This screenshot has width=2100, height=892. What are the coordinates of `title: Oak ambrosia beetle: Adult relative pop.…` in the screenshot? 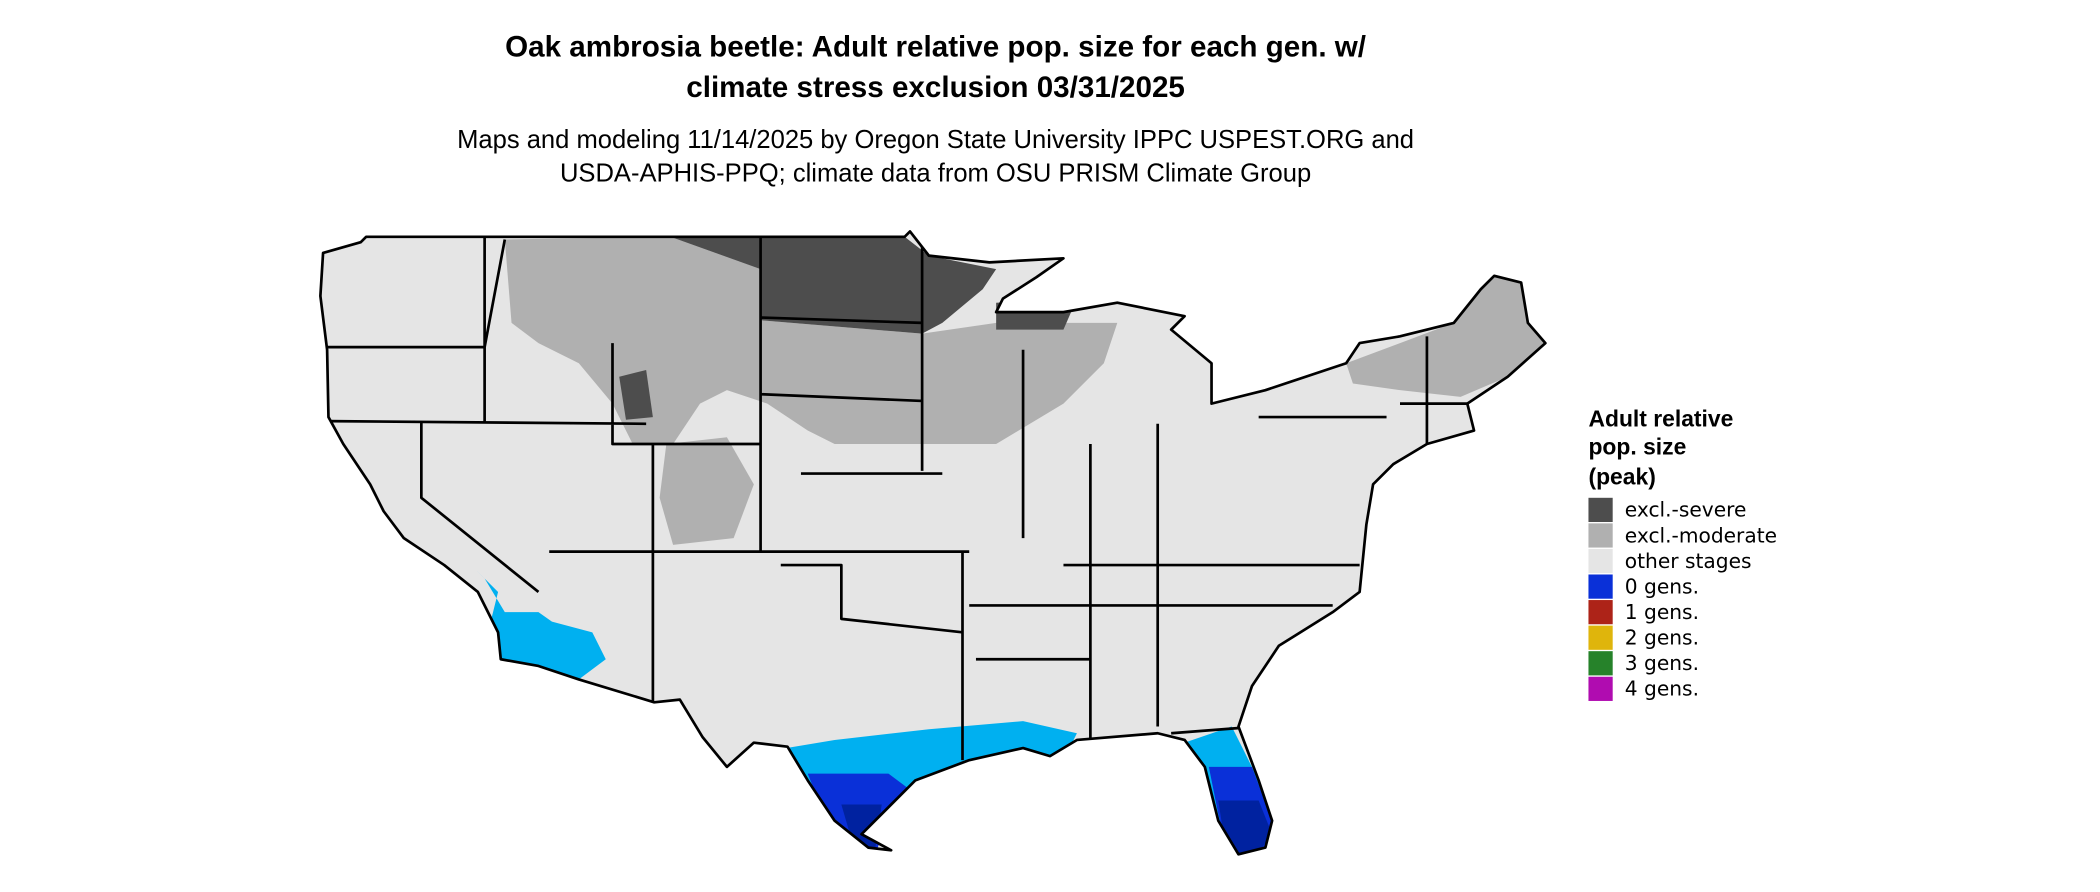 It's located at (935, 109).